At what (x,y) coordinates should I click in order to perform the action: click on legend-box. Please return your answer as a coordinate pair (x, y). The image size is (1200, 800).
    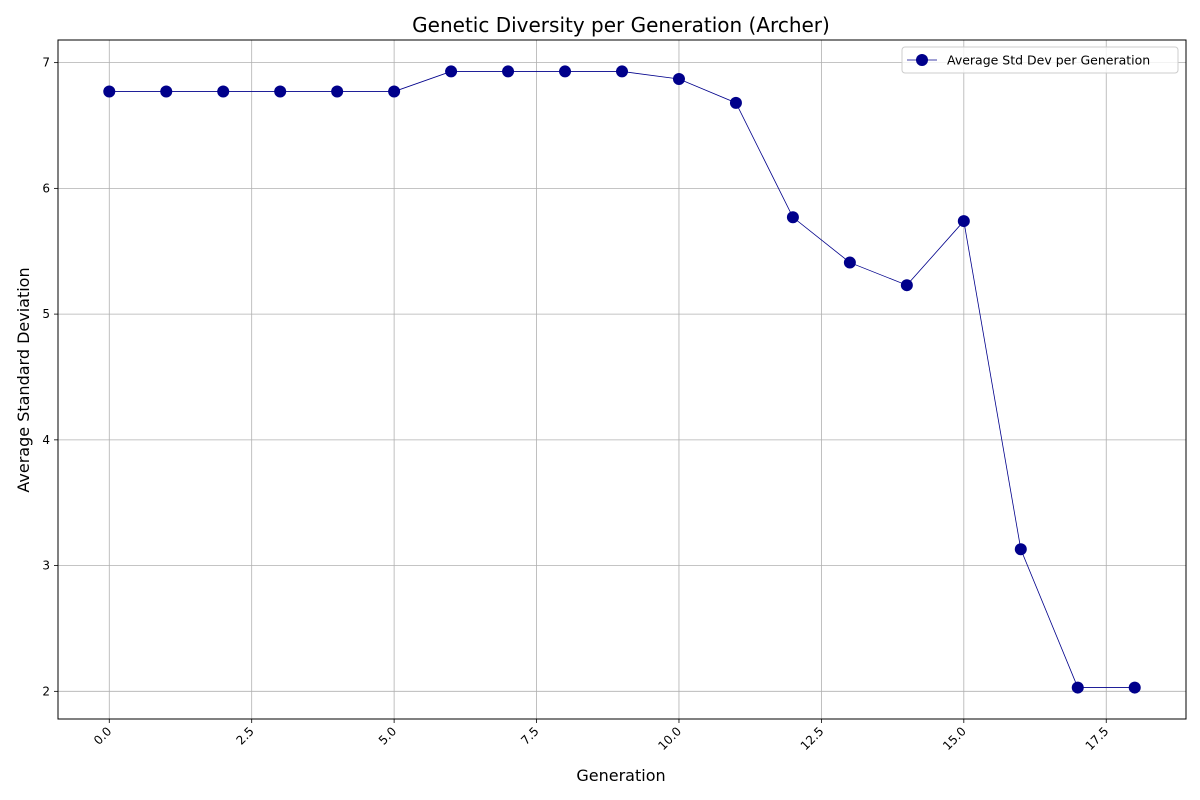
    Looking at the image, I should click on (1040, 60).